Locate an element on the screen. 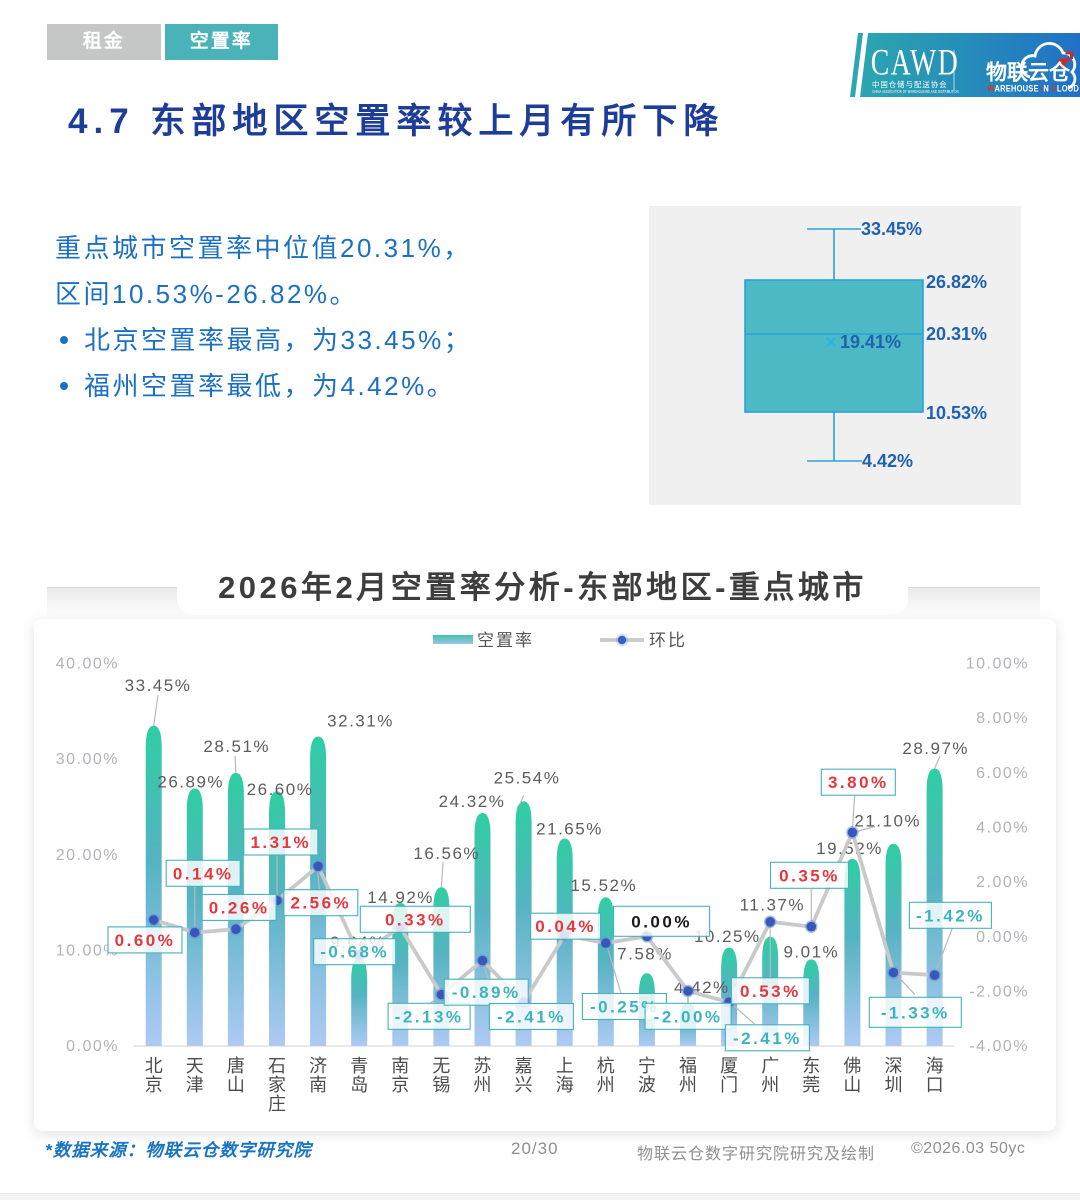 The image size is (1080, 1200). svg-text: WAREHOUSE IN CLOUD is located at coordinates (1033, 88).